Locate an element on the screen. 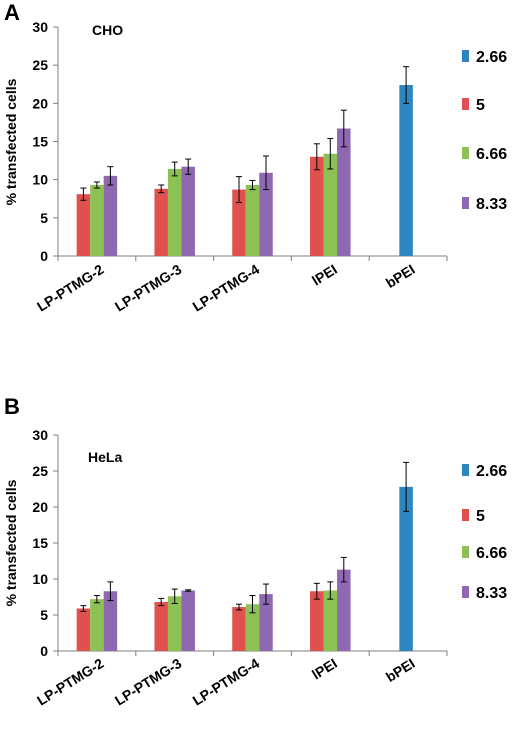 The image size is (512, 737). panel-letter: A is located at coordinates (12, 12).